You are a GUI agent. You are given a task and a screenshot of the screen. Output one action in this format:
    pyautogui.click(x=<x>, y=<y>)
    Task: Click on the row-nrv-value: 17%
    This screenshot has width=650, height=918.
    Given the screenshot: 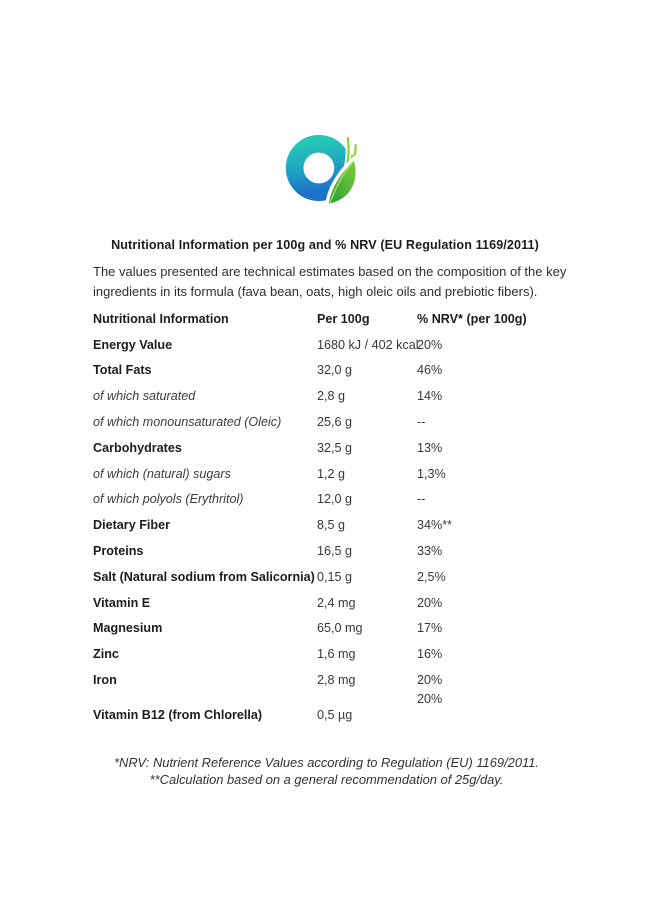 What is the action you would take?
    pyautogui.click(x=430, y=628)
    